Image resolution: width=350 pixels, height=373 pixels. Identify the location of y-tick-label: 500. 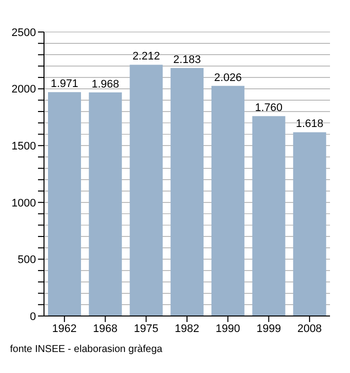
(27, 260).